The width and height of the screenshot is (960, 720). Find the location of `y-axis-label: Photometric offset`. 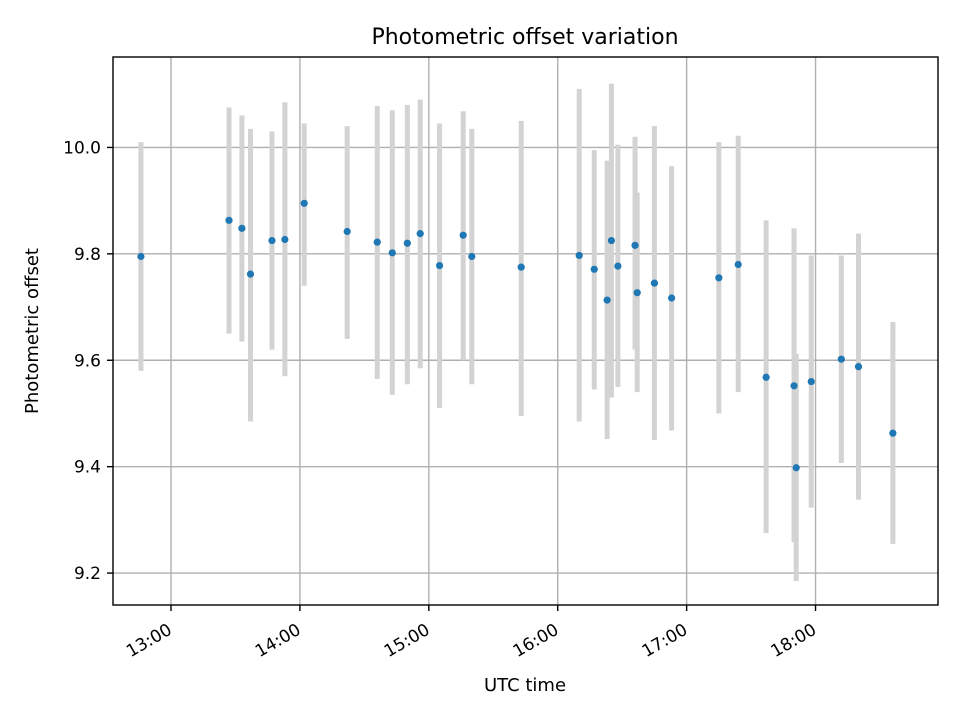

y-axis-label: Photometric offset is located at coordinates (32, 331).